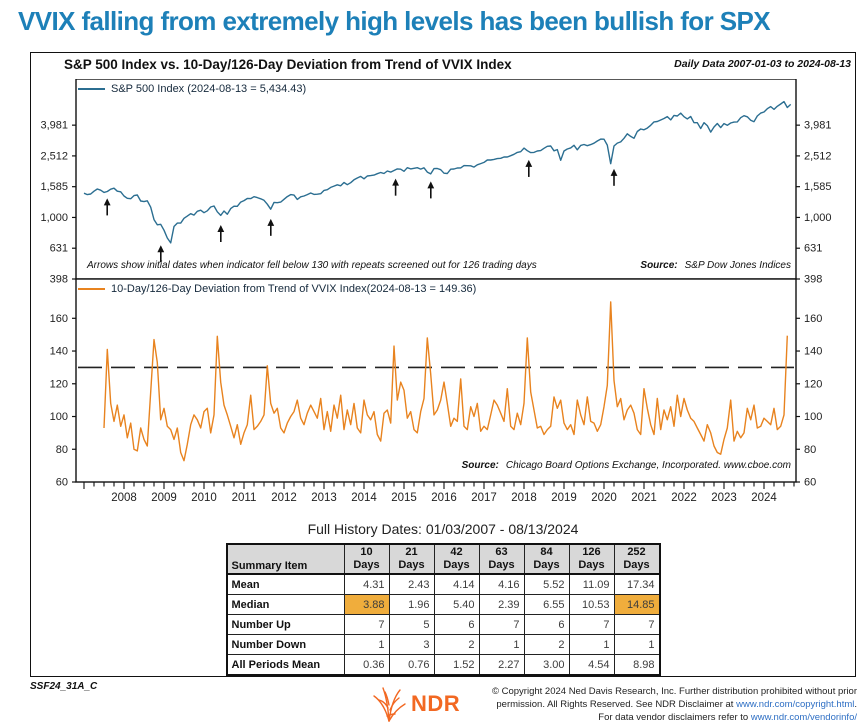 The height and width of the screenshot is (727, 860). What do you see at coordinates (366, 665) in the screenshot?
I see `table-cell: 0.36` at bounding box center [366, 665].